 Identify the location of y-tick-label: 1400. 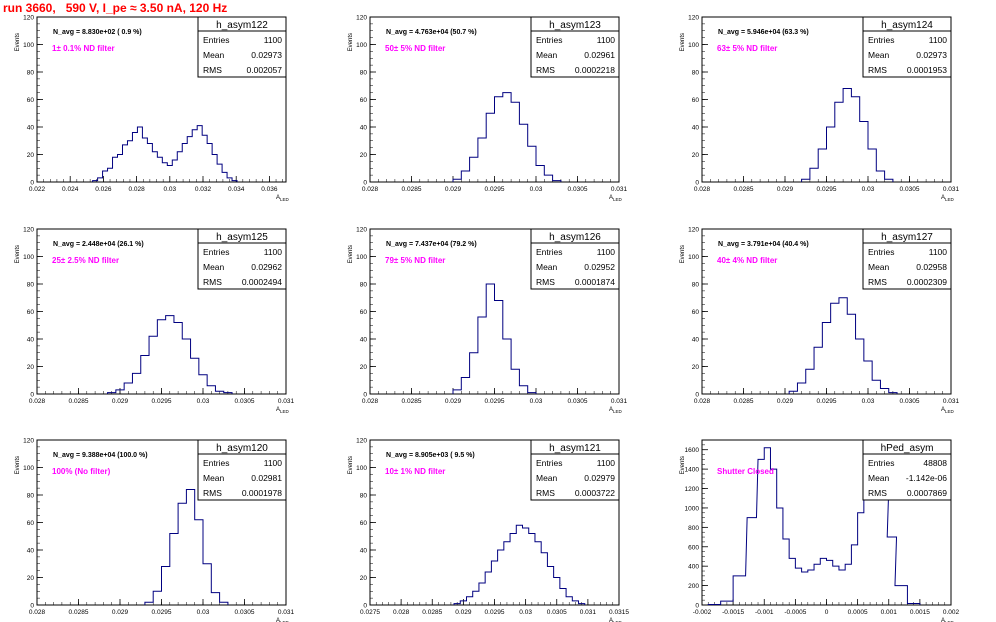
(692, 470).